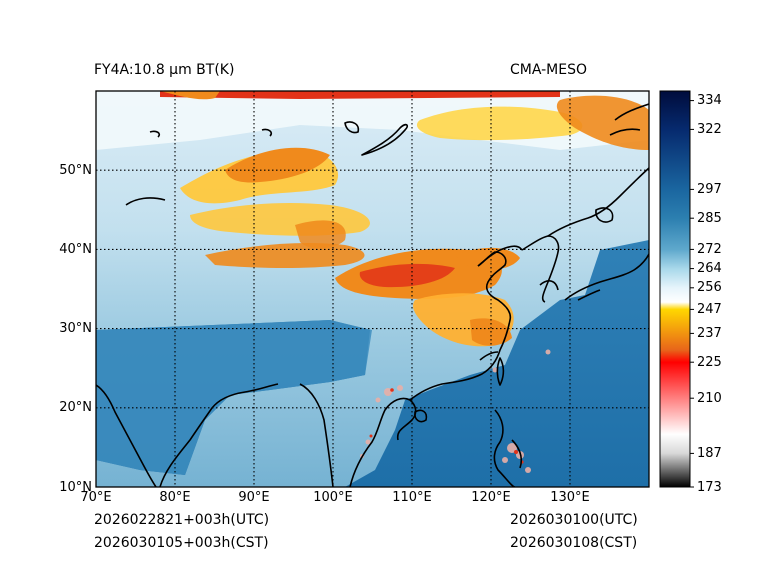  What do you see at coordinates (75, 408) in the screenshot?
I see `y-tick-label: 20°N` at bounding box center [75, 408].